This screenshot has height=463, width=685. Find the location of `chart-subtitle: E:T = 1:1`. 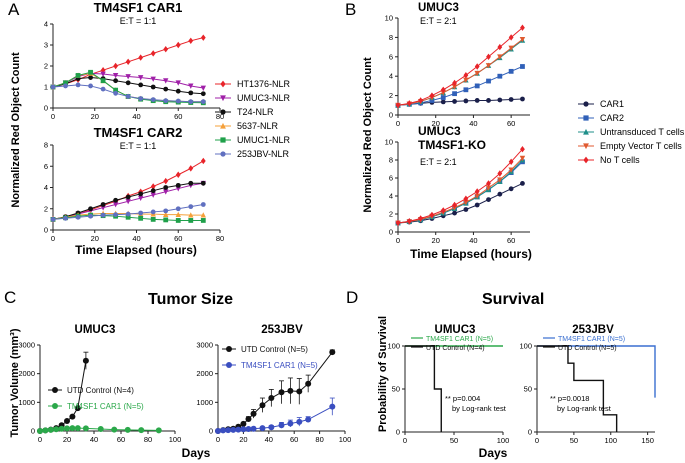

chart-subtitle: E:T = 1:1 is located at coordinates (138, 146).